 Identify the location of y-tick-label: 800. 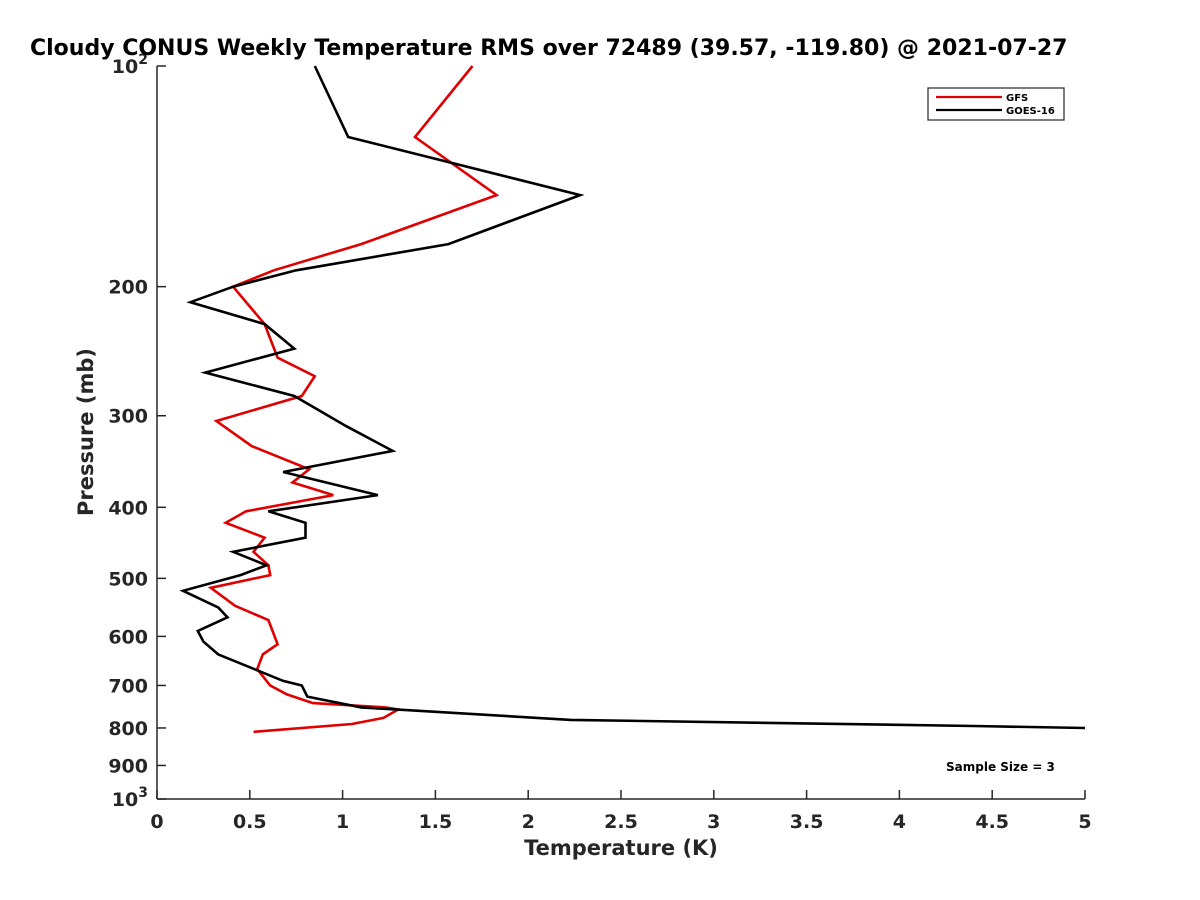
(128, 729).